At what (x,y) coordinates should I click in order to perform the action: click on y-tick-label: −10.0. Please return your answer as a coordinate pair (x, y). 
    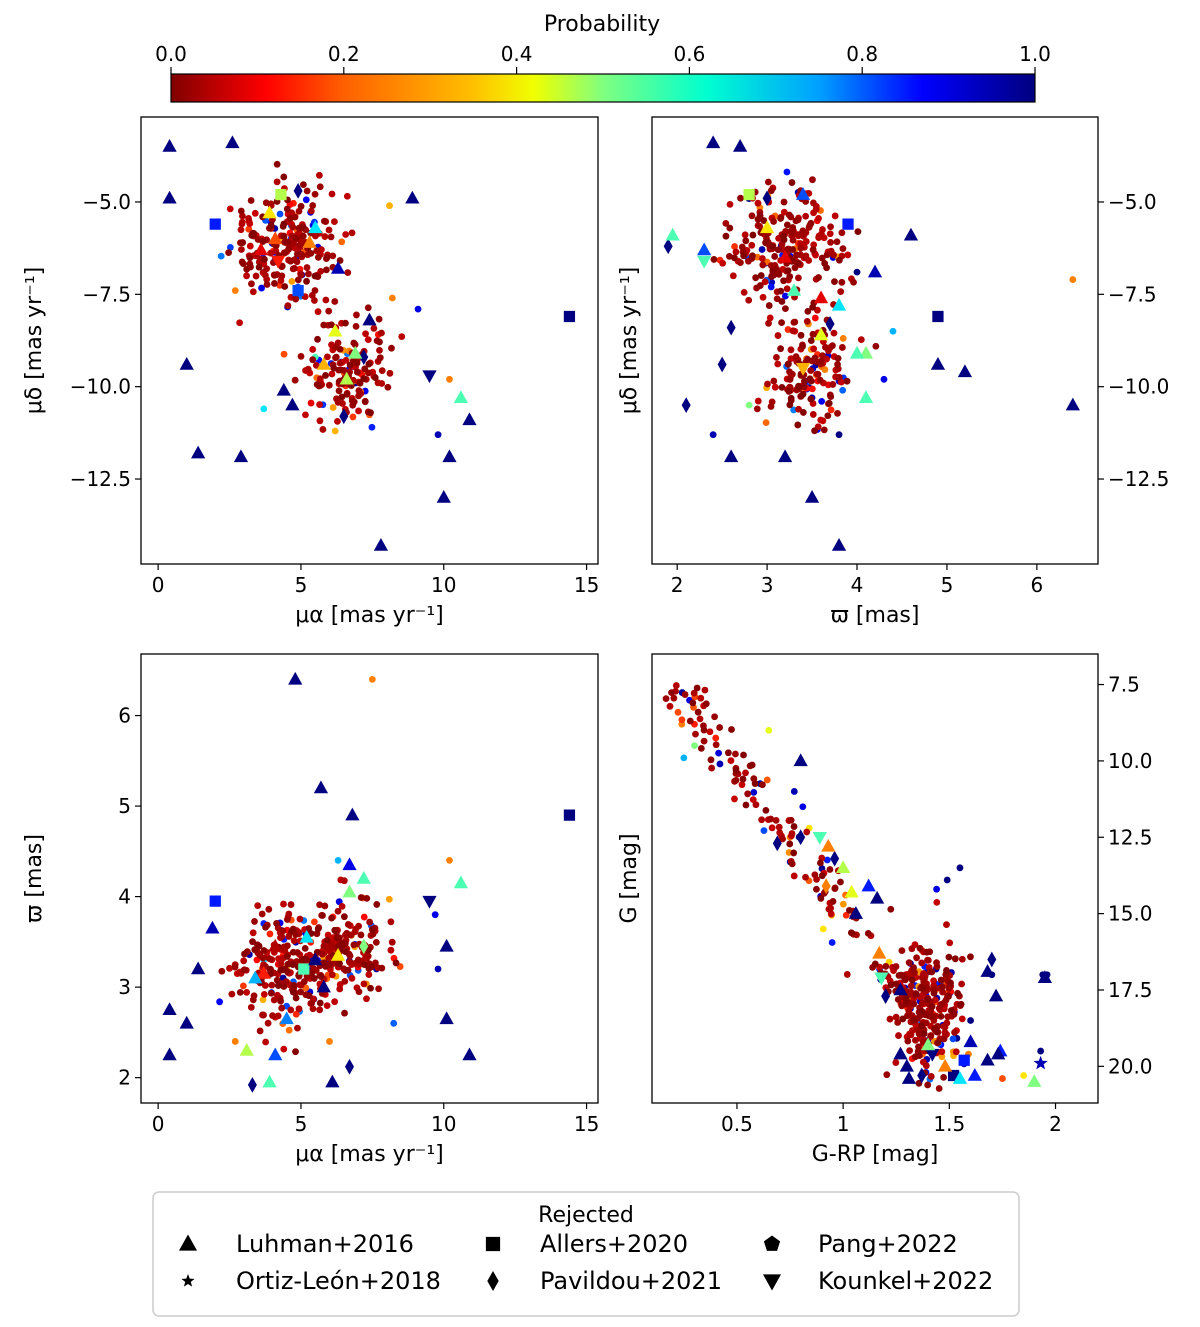
    Looking at the image, I should click on (100, 387).